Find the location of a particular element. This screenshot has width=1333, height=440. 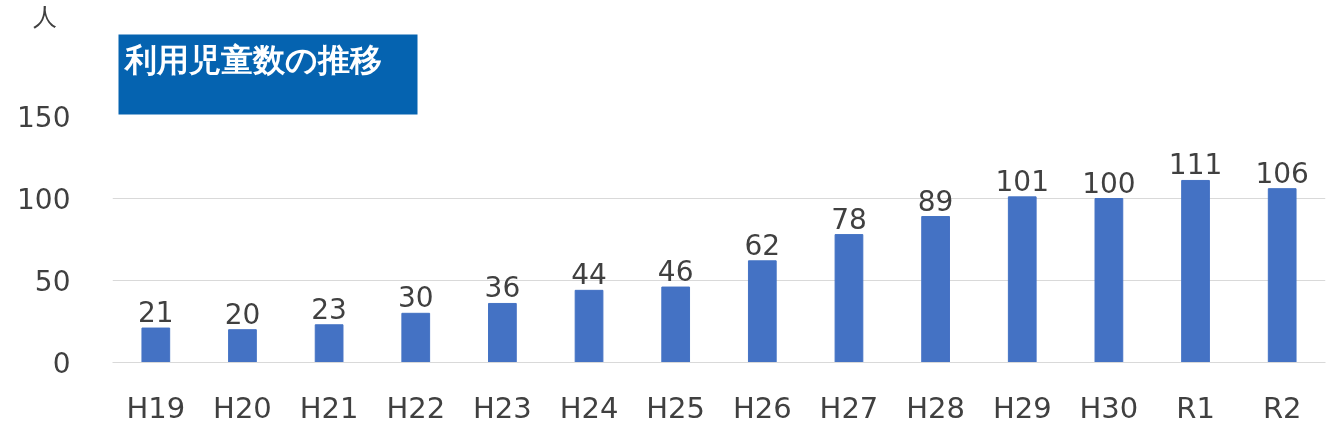

x-tick-label: H29 is located at coordinates (1022, 407).